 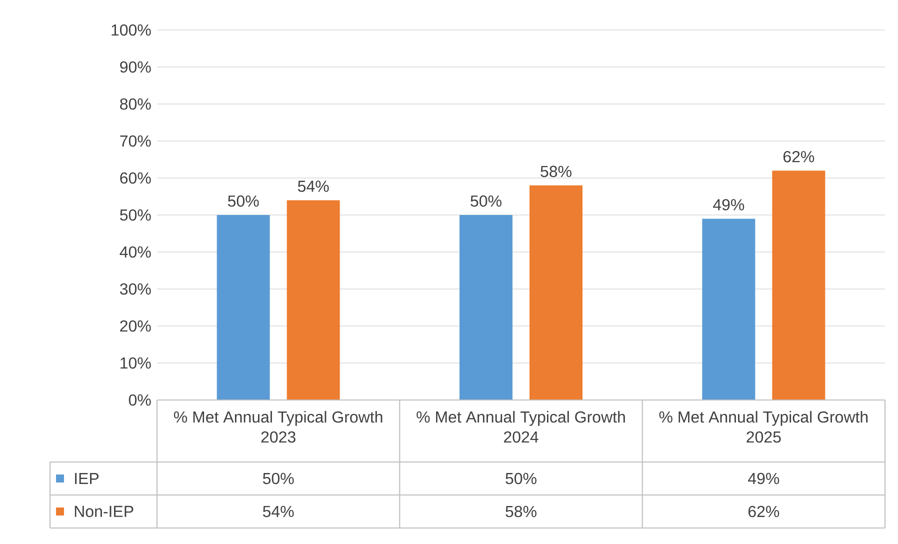 I want to click on legend-label: IEP, so click(x=87, y=478).